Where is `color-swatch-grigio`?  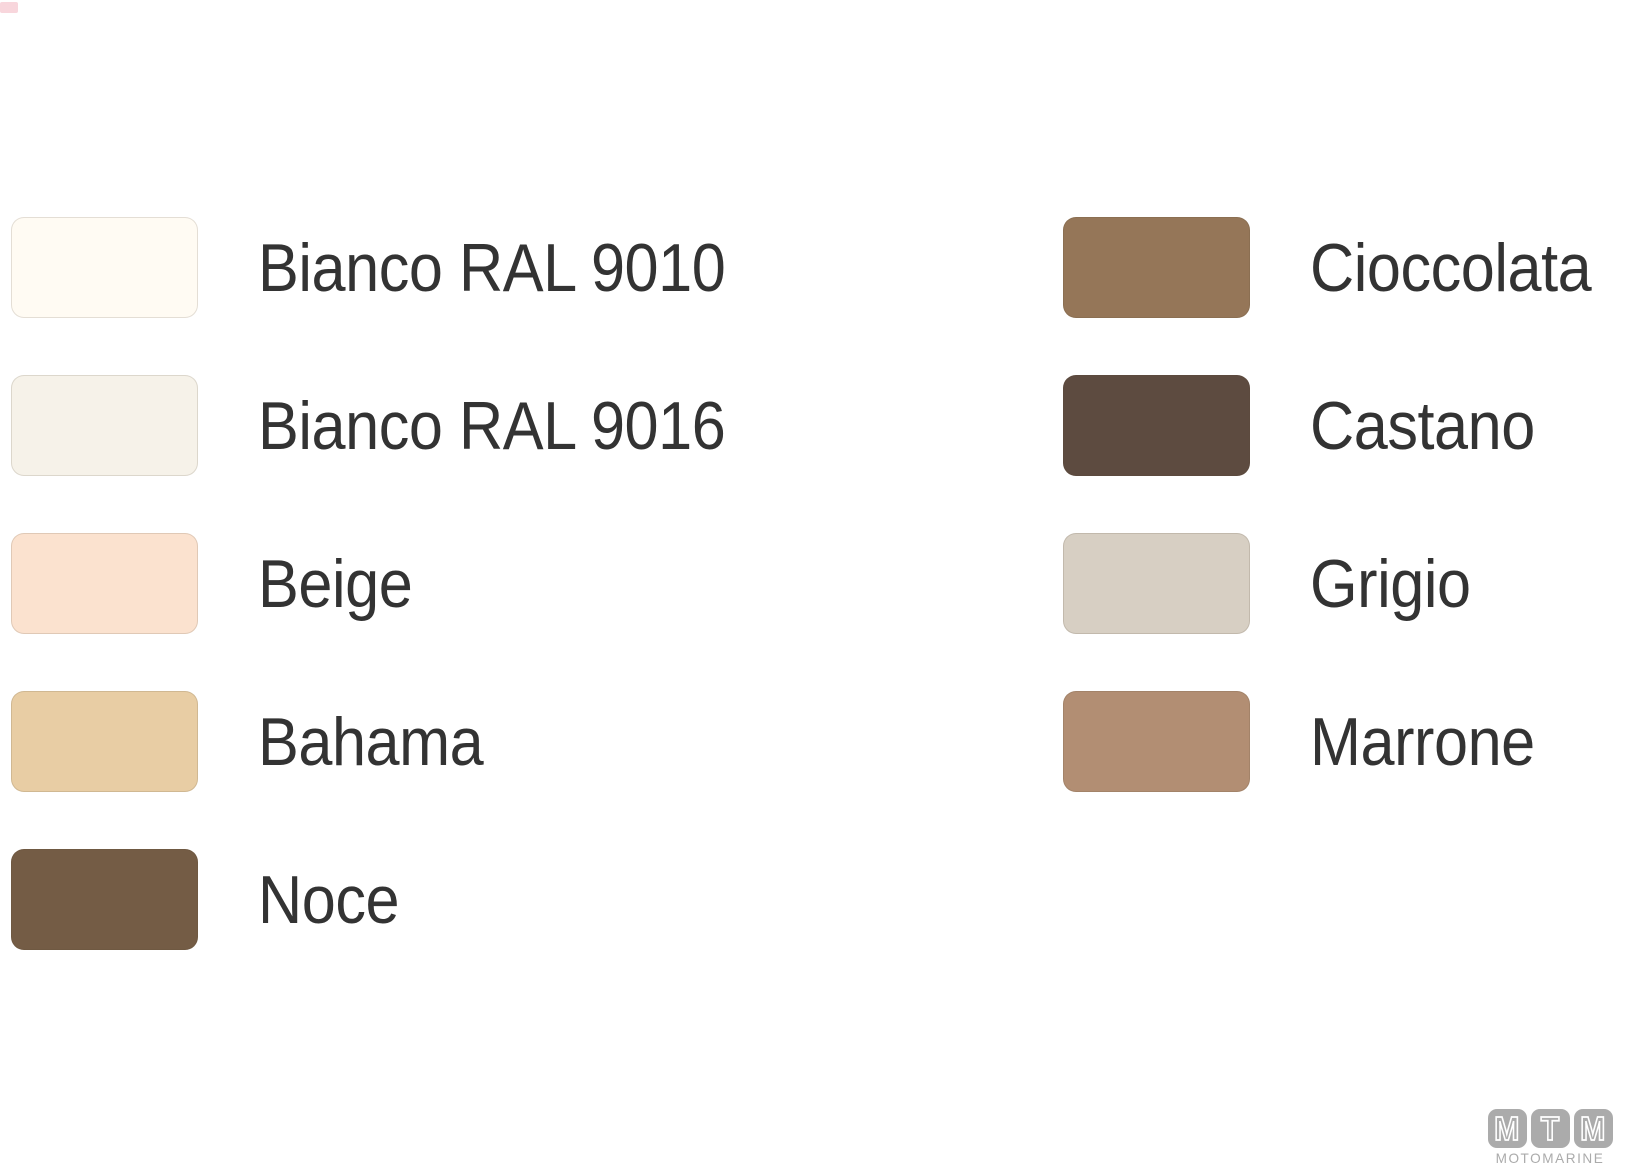 color-swatch-grigio is located at coordinates (1156, 583).